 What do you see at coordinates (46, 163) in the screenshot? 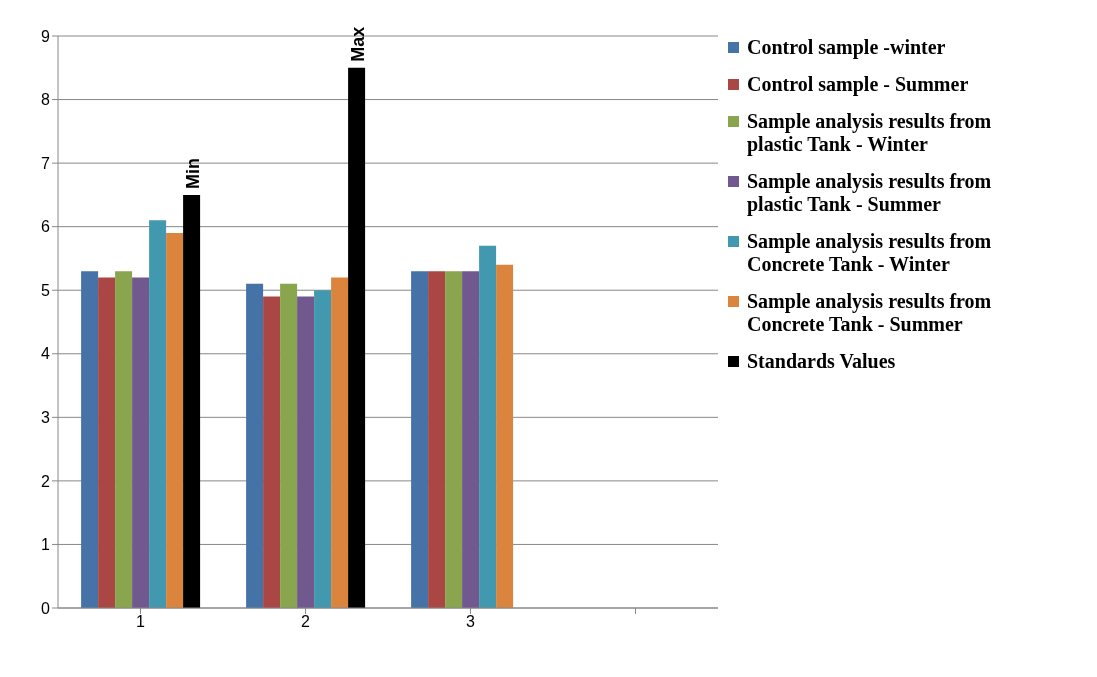
I see `y-tick-label: 7` at bounding box center [46, 163].